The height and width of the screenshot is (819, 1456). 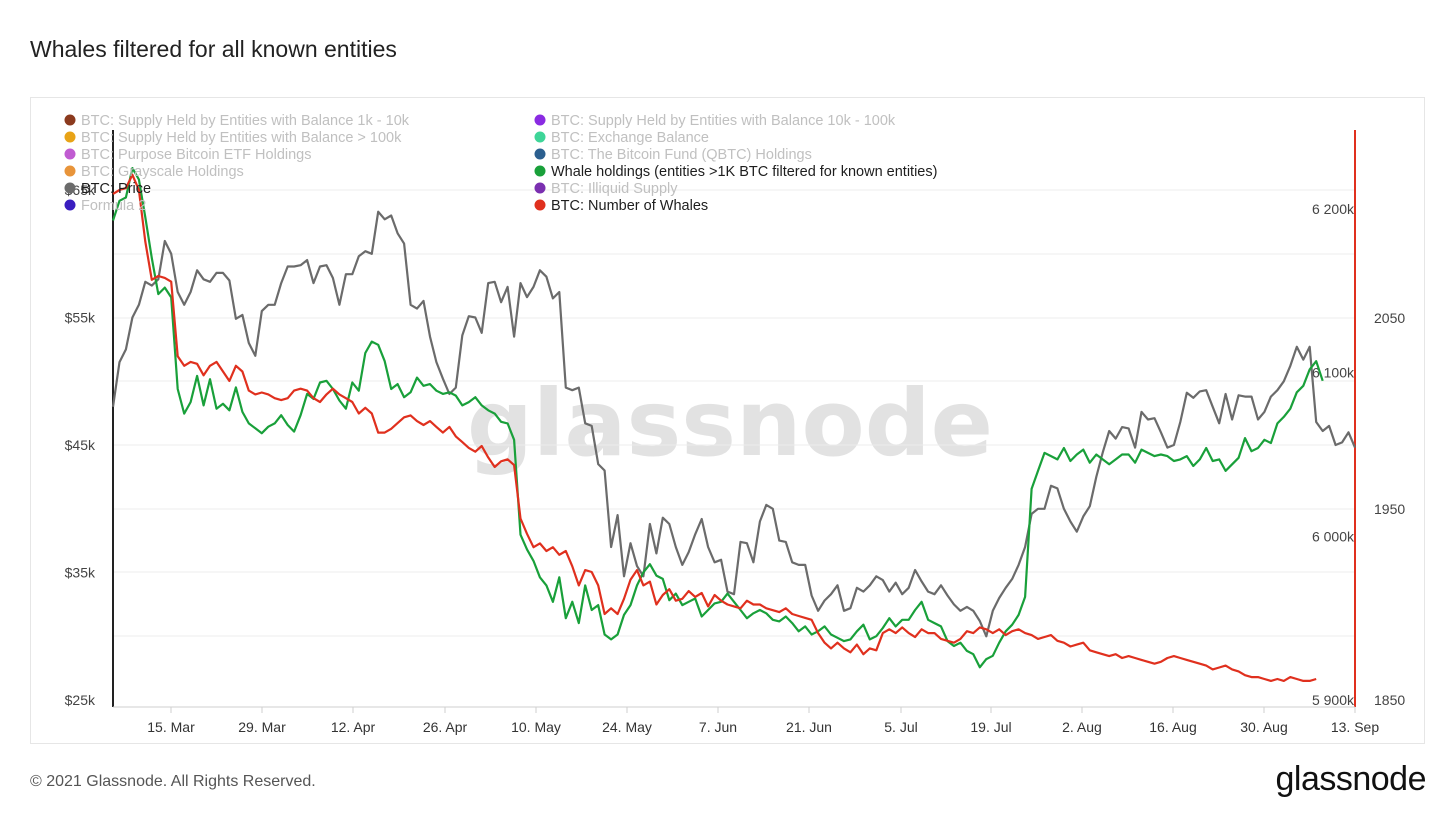 I want to click on x-tick-label: 24. May, so click(x=627, y=727).